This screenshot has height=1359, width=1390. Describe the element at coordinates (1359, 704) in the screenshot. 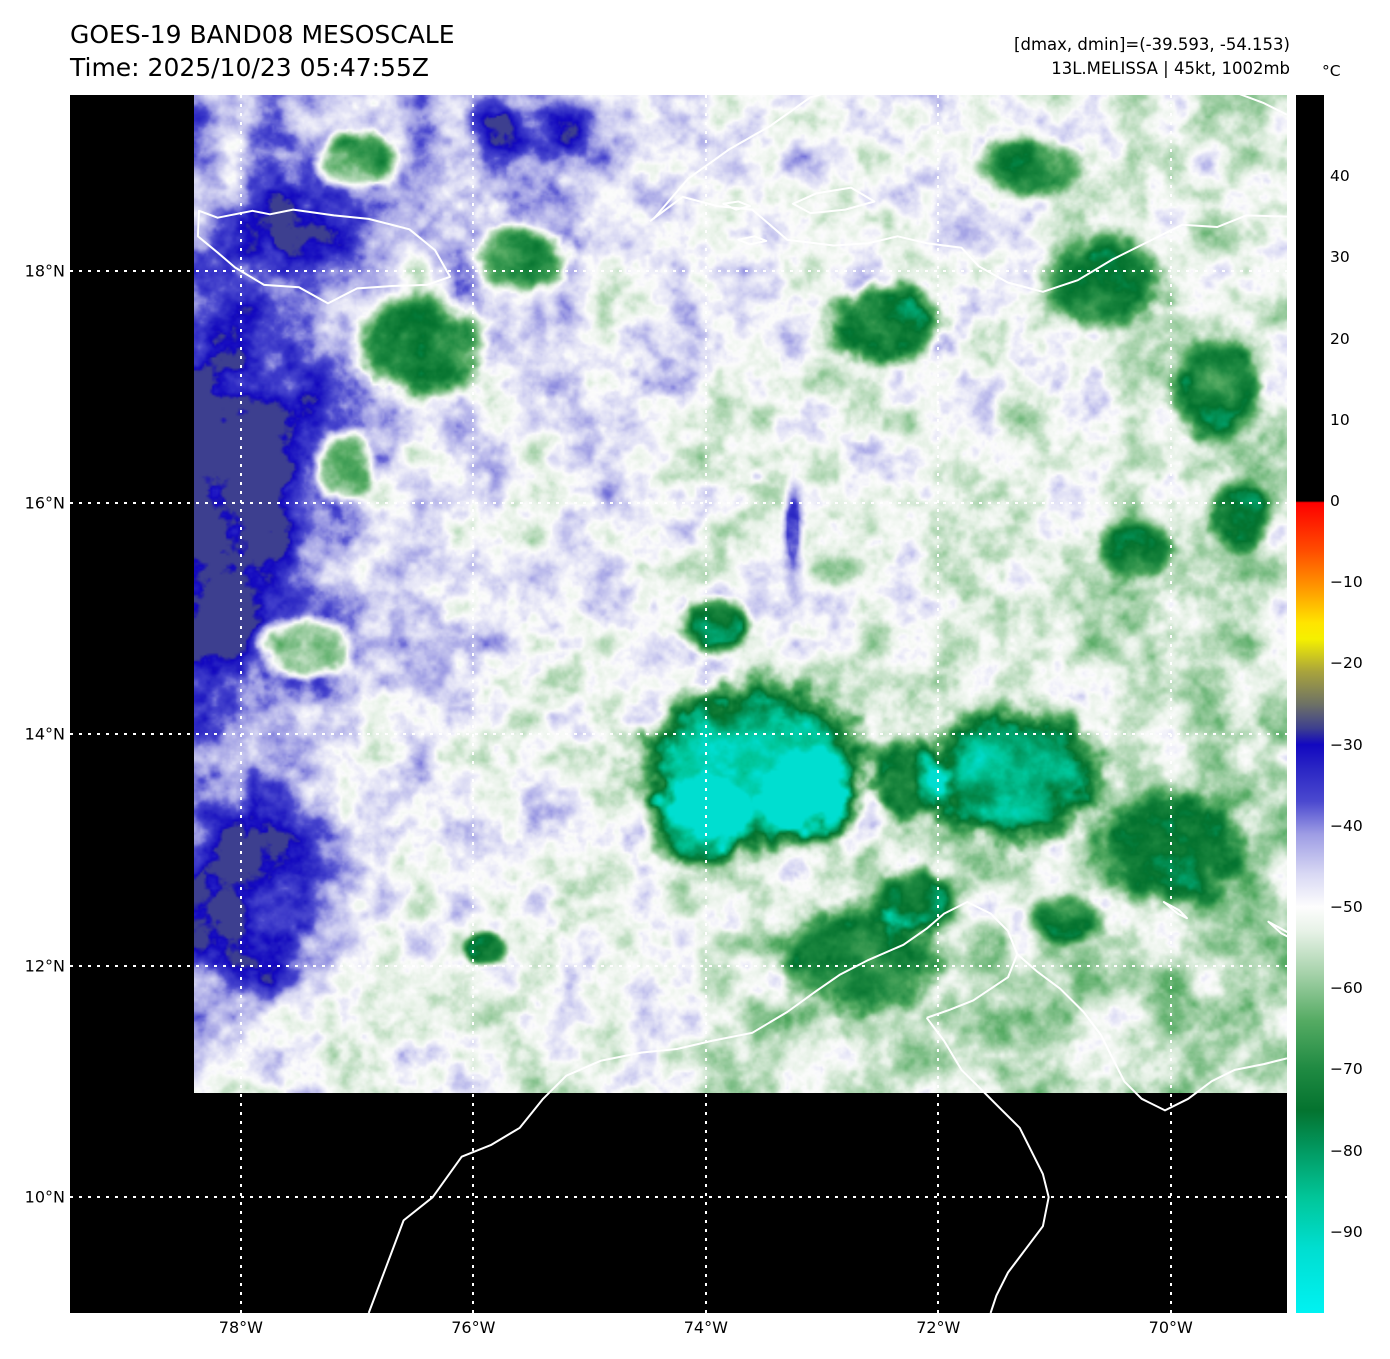

I see `colorbar-tick-labels: 40 30 20 10 0 −10 −20 −30 −40 −50 −60 −70 −80 −90` at that location.